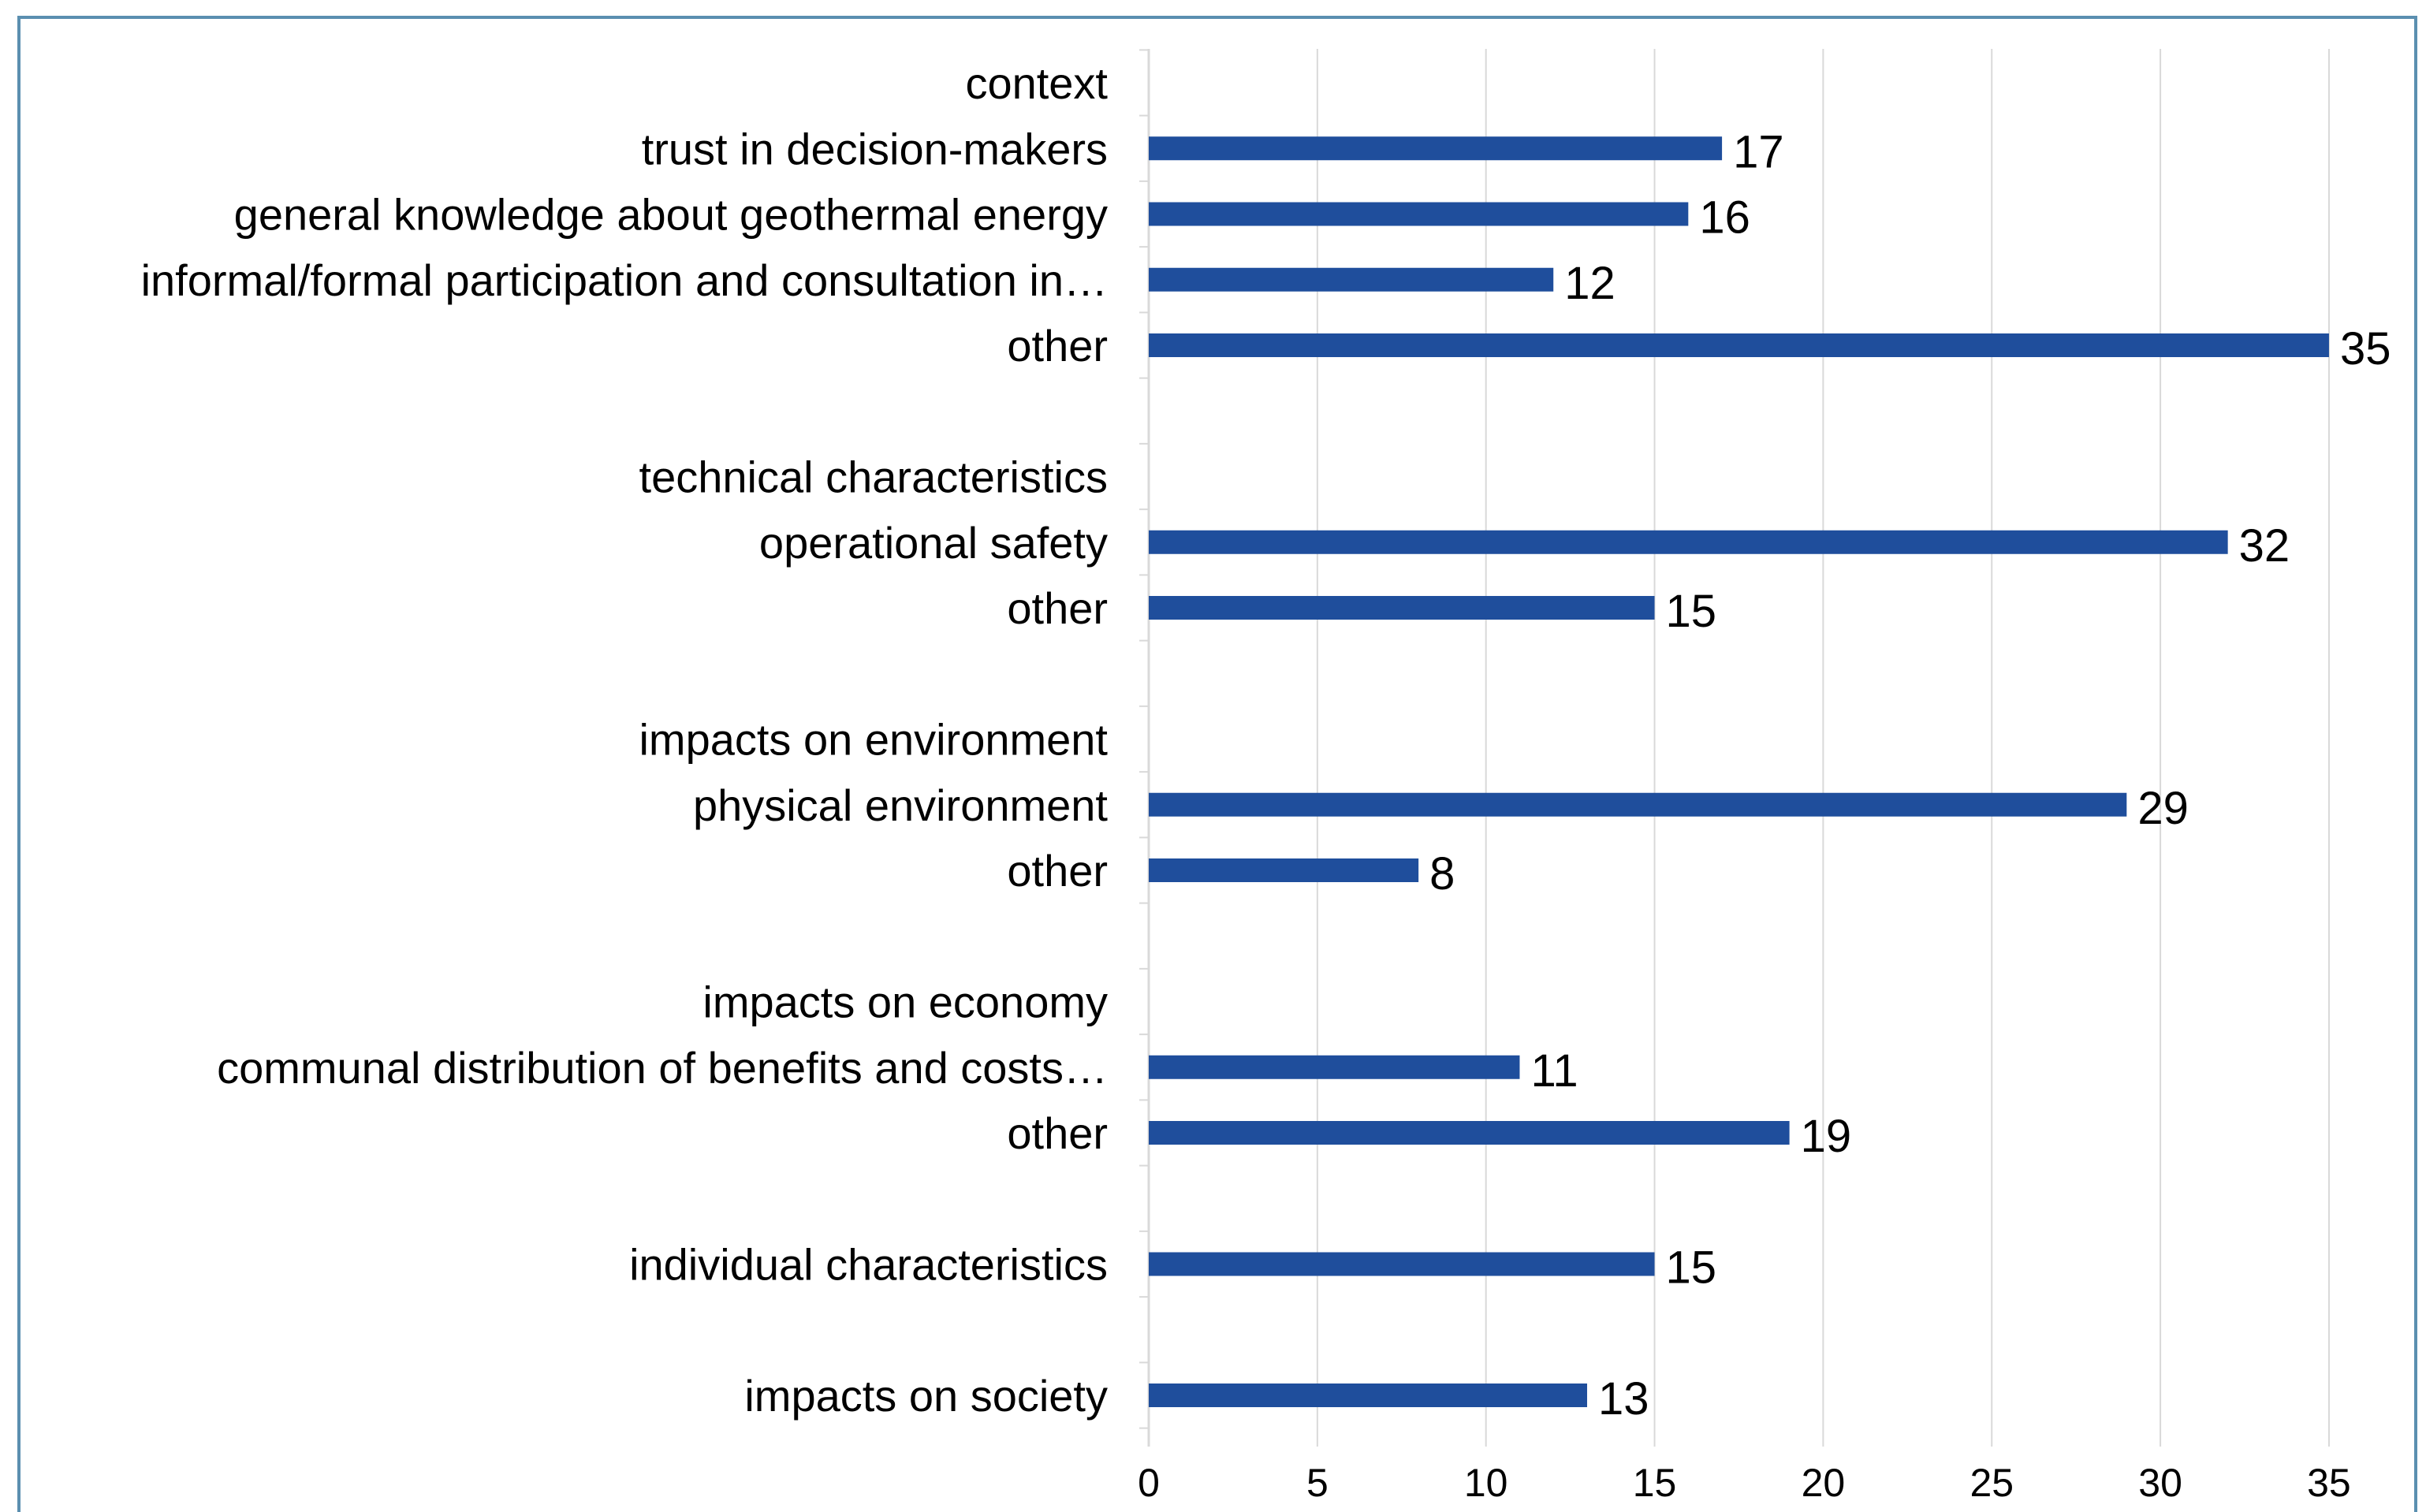  I want to click on category-label: context, so click(1036, 83).